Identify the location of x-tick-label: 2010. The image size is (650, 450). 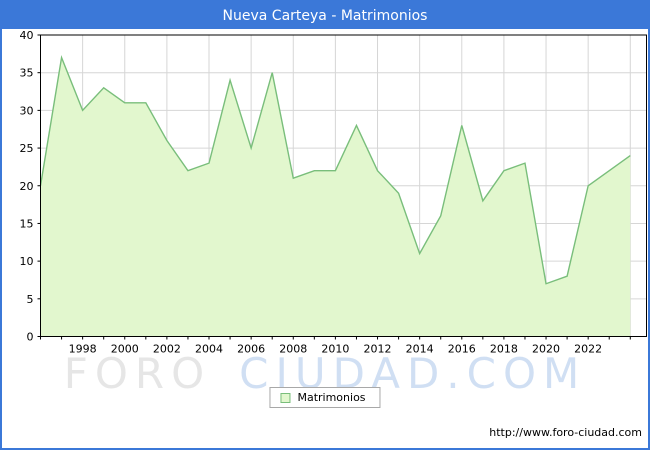
(335, 349).